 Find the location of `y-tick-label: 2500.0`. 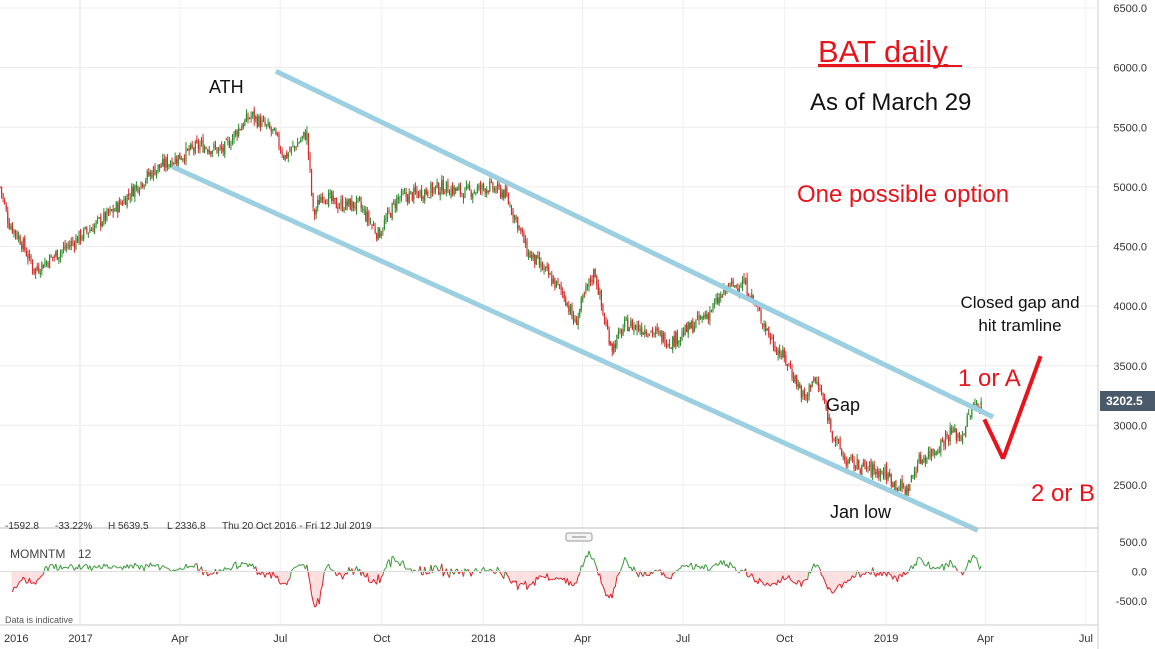

y-tick-label: 2500.0 is located at coordinates (1130, 486).